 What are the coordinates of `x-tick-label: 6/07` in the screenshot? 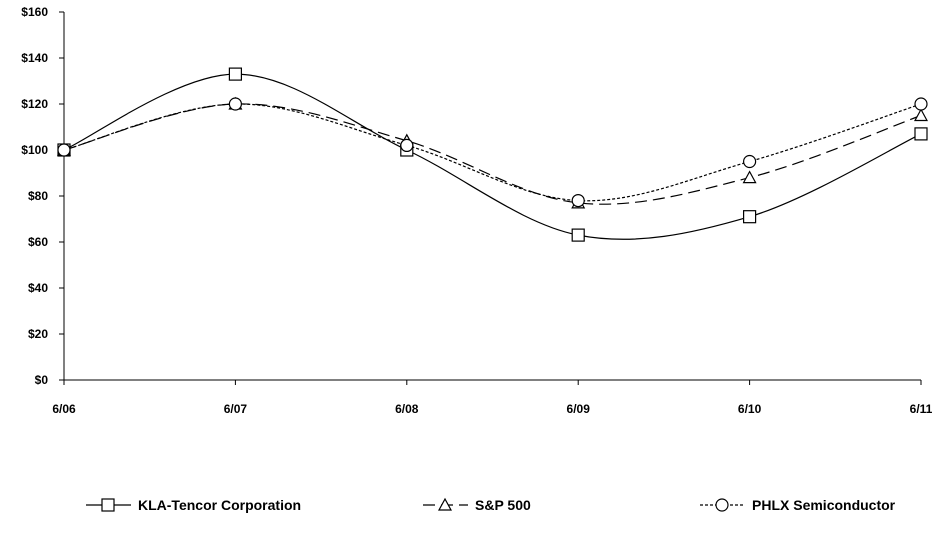 It's located at (236, 409).